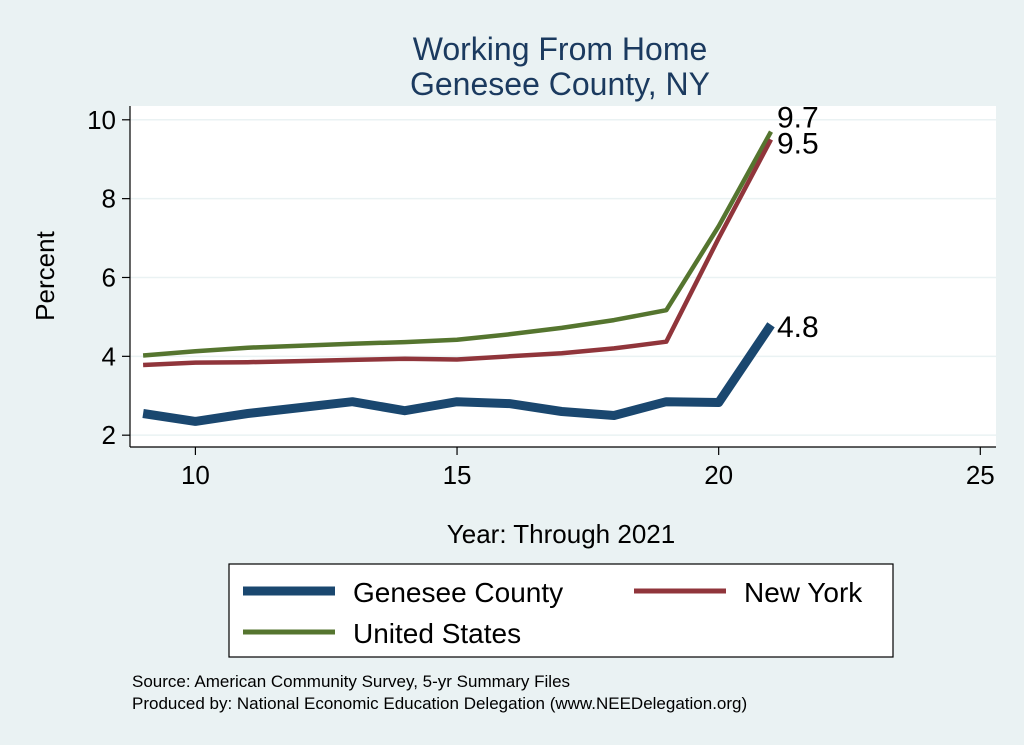 Image resolution: width=1024 pixels, height=745 pixels. What do you see at coordinates (109, 435) in the screenshot?
I see `y-tick-label: 2` at bounding box center [109, 435].